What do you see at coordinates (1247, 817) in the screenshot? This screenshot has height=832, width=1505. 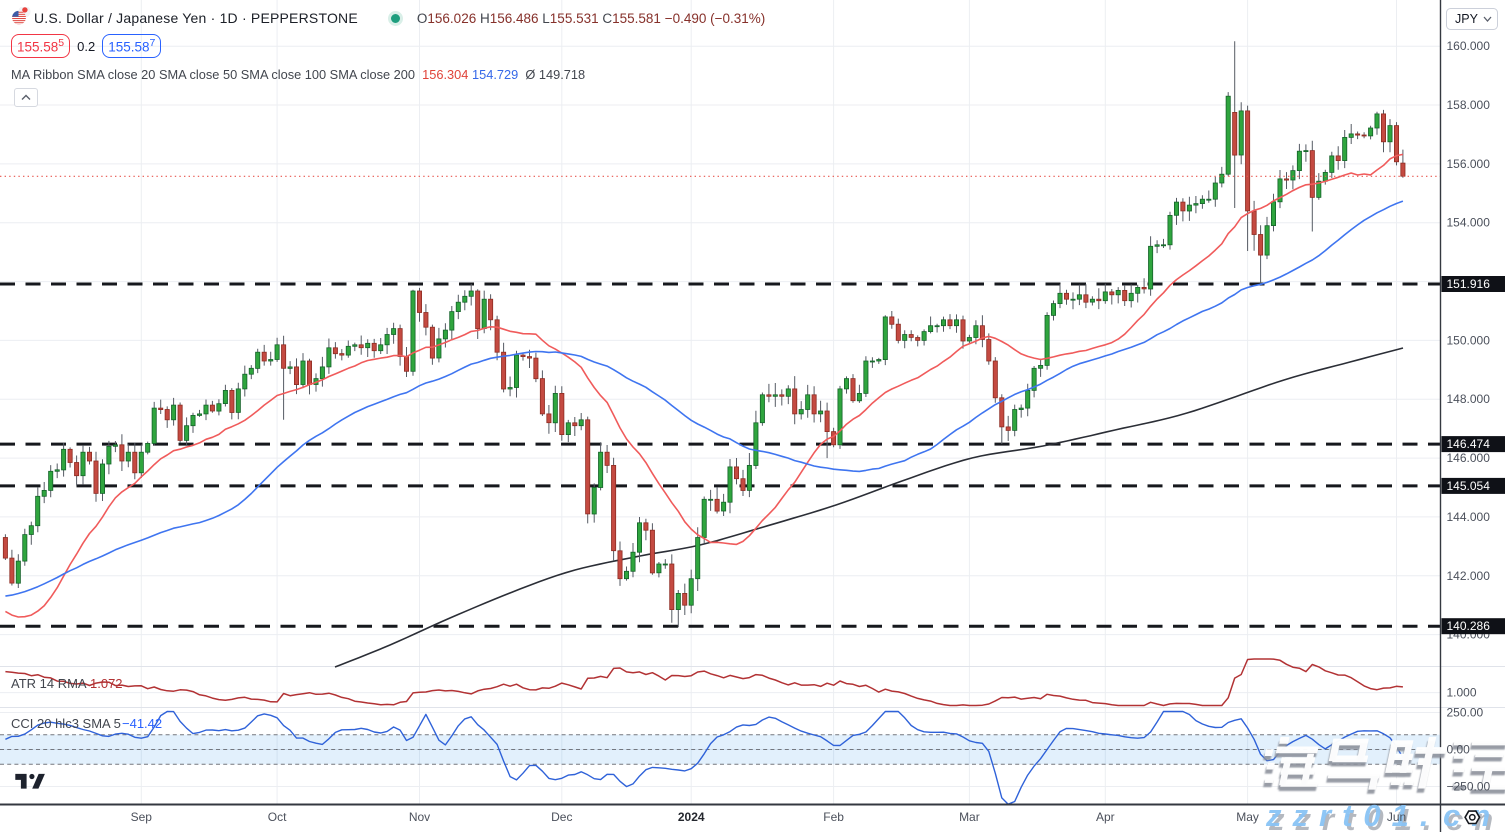 I see `svg-text: May` at bounding box center [1247, 817].